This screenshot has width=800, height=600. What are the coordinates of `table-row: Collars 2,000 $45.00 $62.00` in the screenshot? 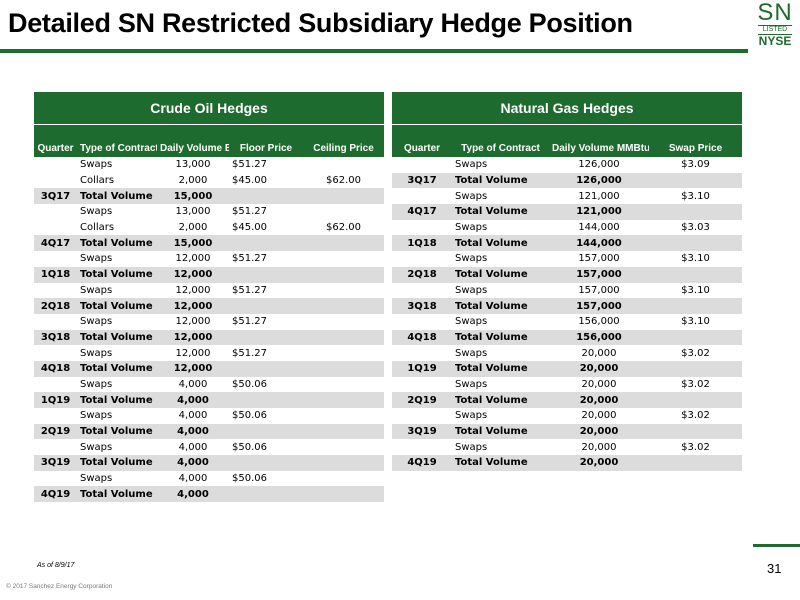 It's located at (209, 227).